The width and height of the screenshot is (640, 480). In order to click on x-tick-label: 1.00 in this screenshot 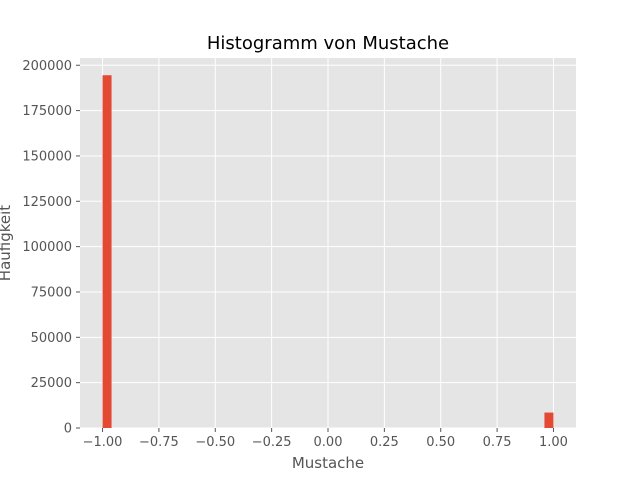, I will do `click(553, 442)`.